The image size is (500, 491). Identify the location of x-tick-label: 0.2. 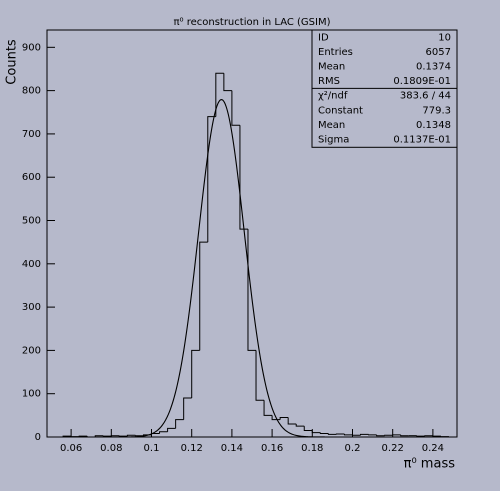
(353, 448).